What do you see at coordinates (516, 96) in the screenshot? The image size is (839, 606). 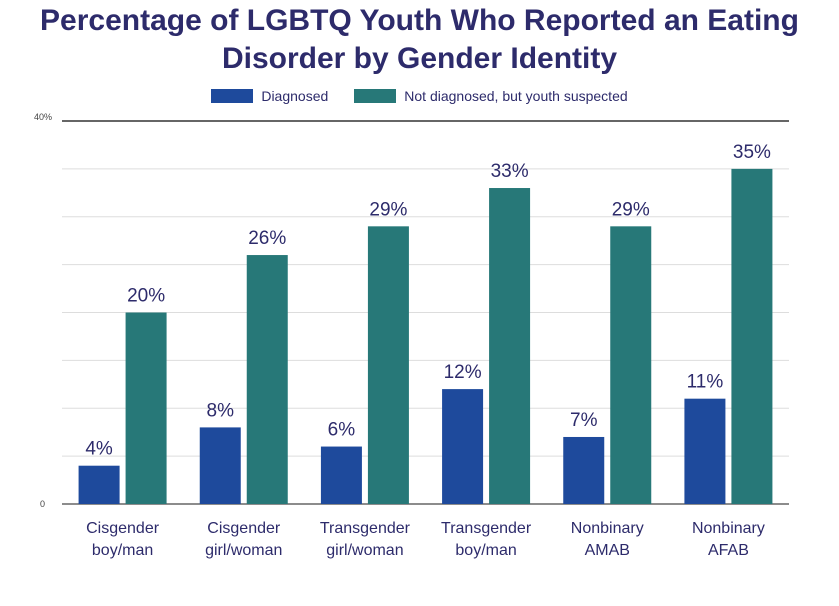 I see `legend-label-suspected: Not diagnosed, but youth suspected` at bounding box center [516, 96].